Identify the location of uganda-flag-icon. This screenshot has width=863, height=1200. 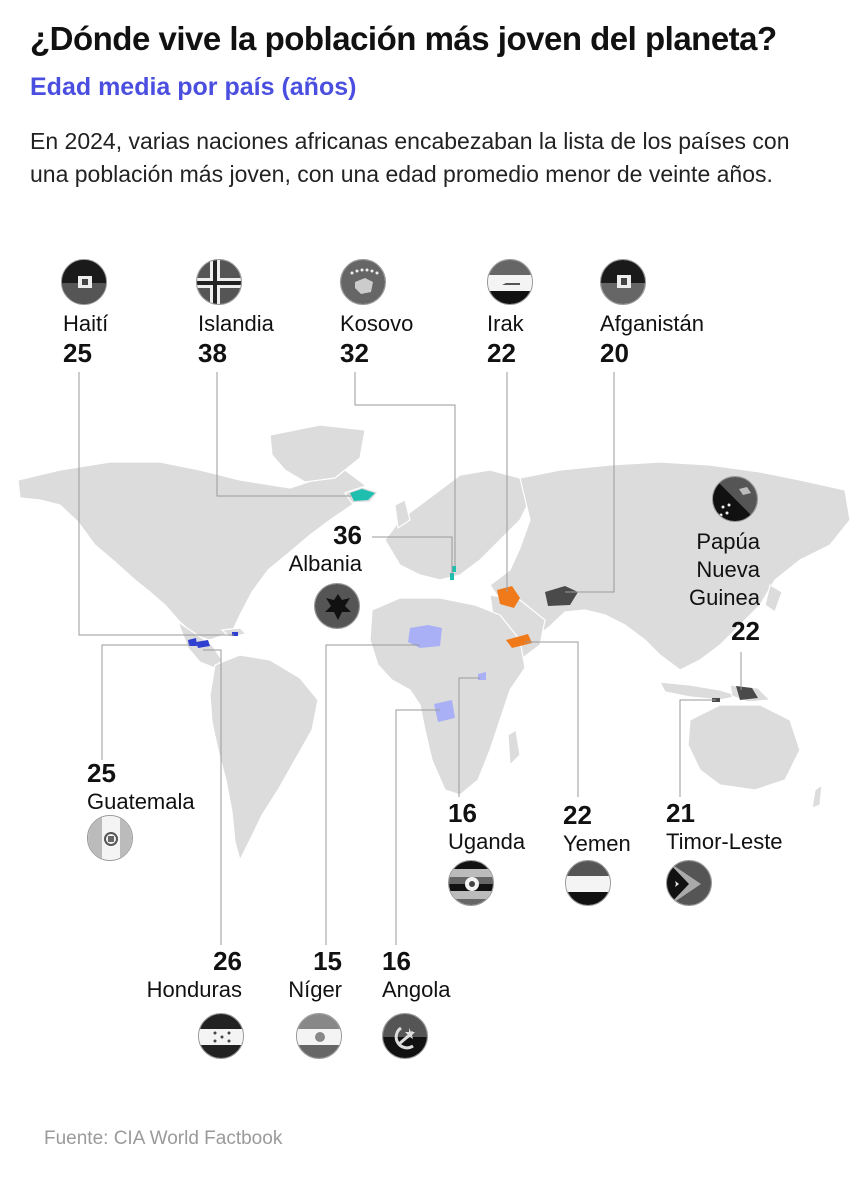
(471, 883).